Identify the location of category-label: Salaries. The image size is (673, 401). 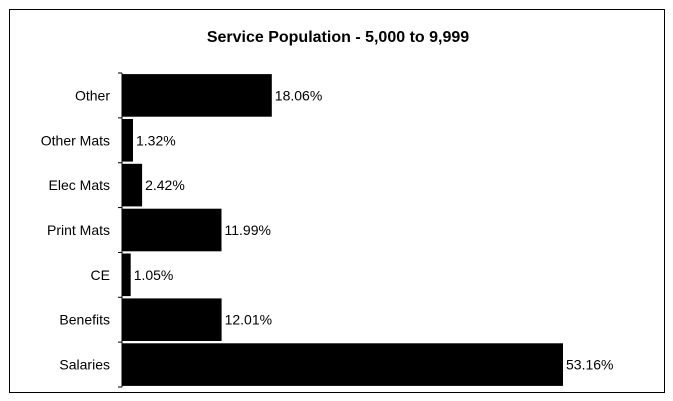
(84, 365).